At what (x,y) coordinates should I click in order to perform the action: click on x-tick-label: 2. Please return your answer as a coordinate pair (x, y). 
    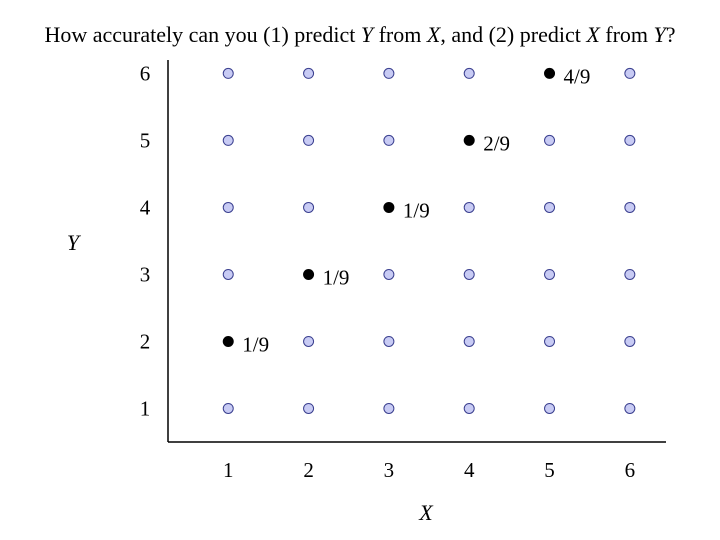
    Looking at the image, I should click on (308, 470).